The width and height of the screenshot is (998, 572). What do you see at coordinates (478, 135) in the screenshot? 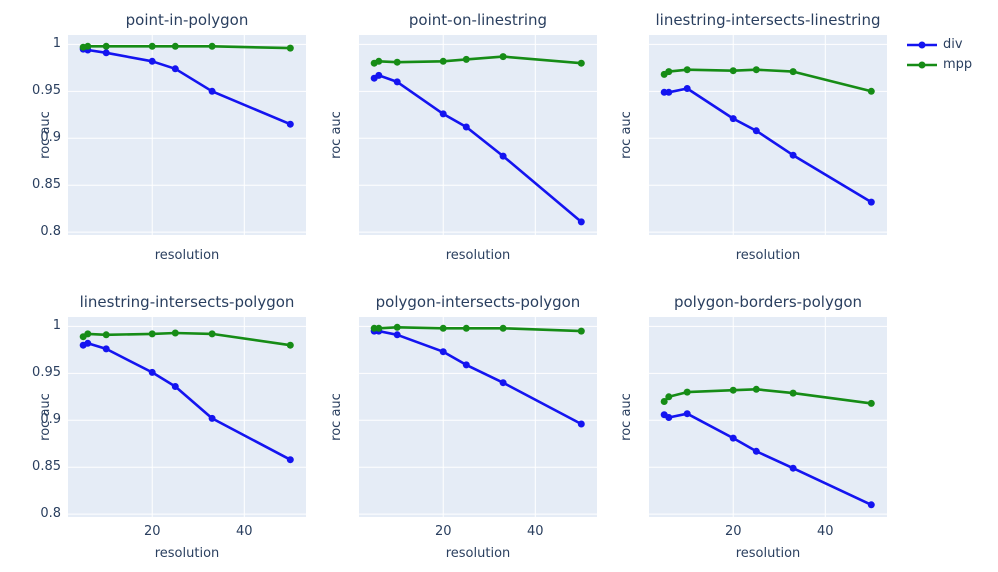
I see `plot-area-point-on-linestring` at bounding box center [478, 135].